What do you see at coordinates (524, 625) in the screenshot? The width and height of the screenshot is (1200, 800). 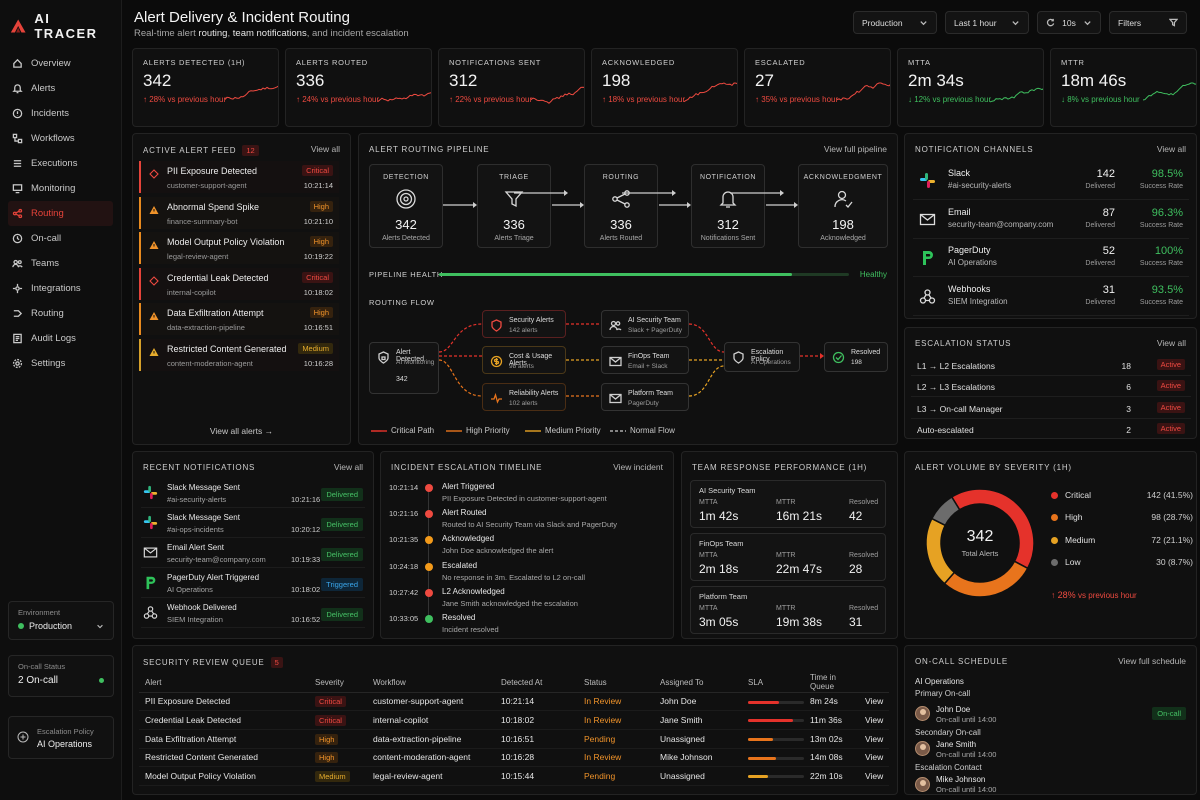 I see `timeline-event: 10:33:05 Resolved Incident resolved` at bounding box center [524, 625].